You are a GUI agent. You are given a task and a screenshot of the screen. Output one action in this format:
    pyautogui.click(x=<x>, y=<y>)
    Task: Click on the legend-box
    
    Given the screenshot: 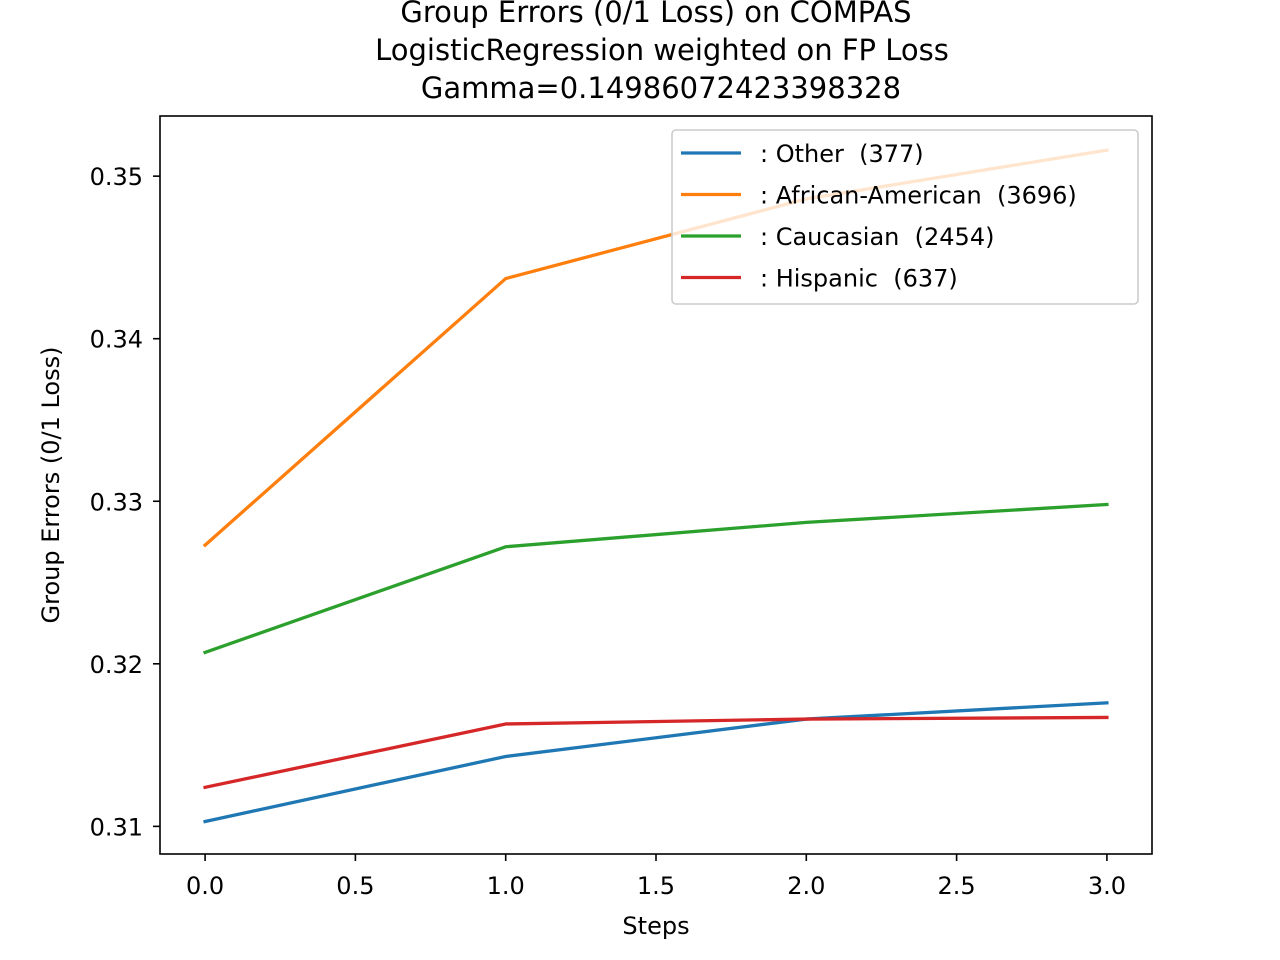 What is the action you would take?
    pyautogui.click(x=905, y=217)
    